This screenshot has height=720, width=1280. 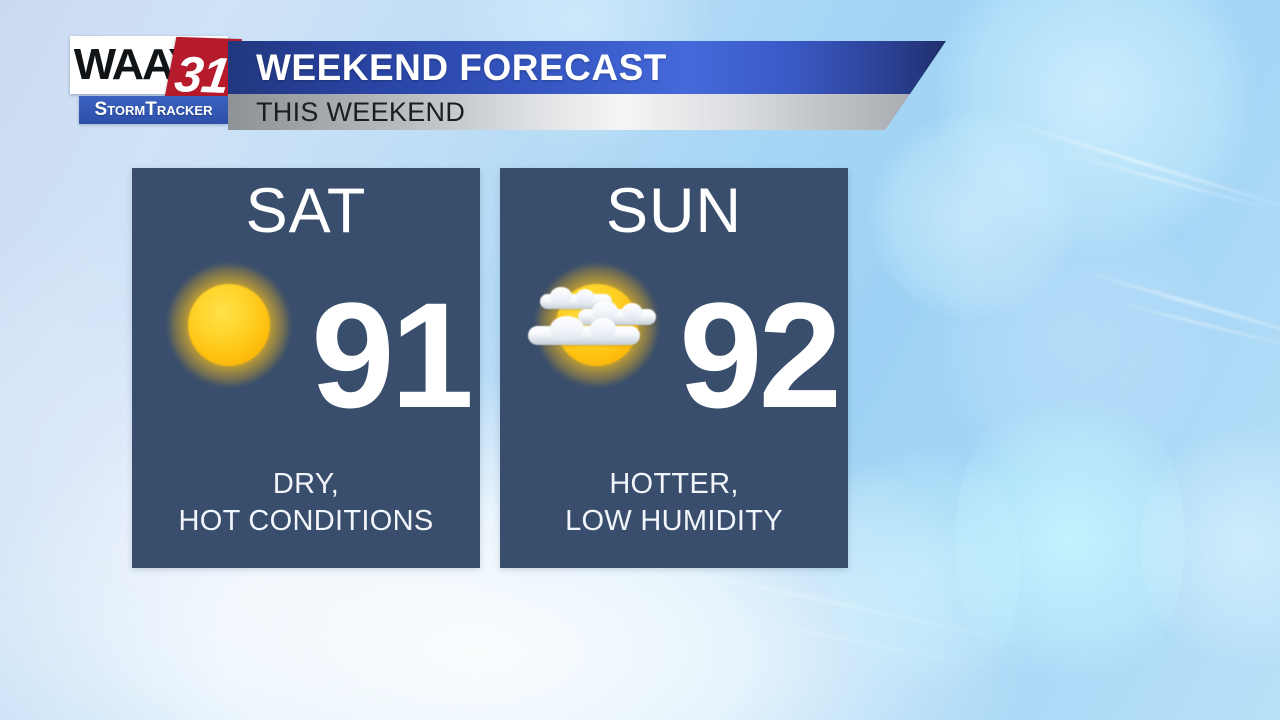 I want to click on sun-disc, so click(x=229, y=325).